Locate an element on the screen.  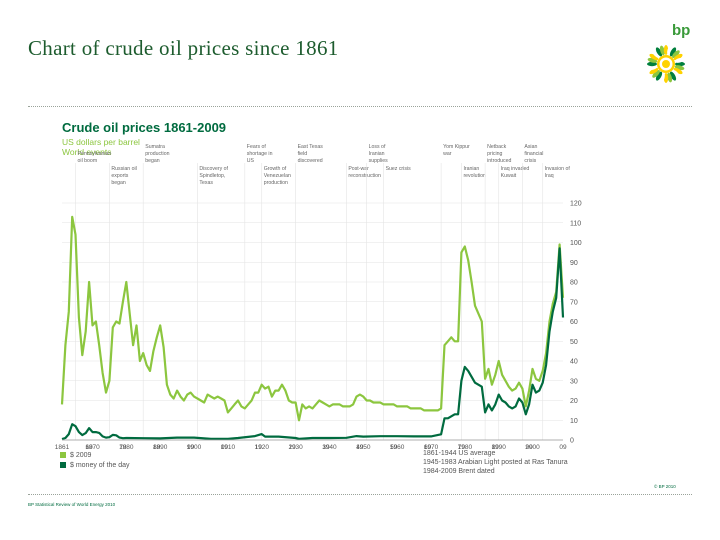
event-label: supplies is located at coordinates (378, 161).